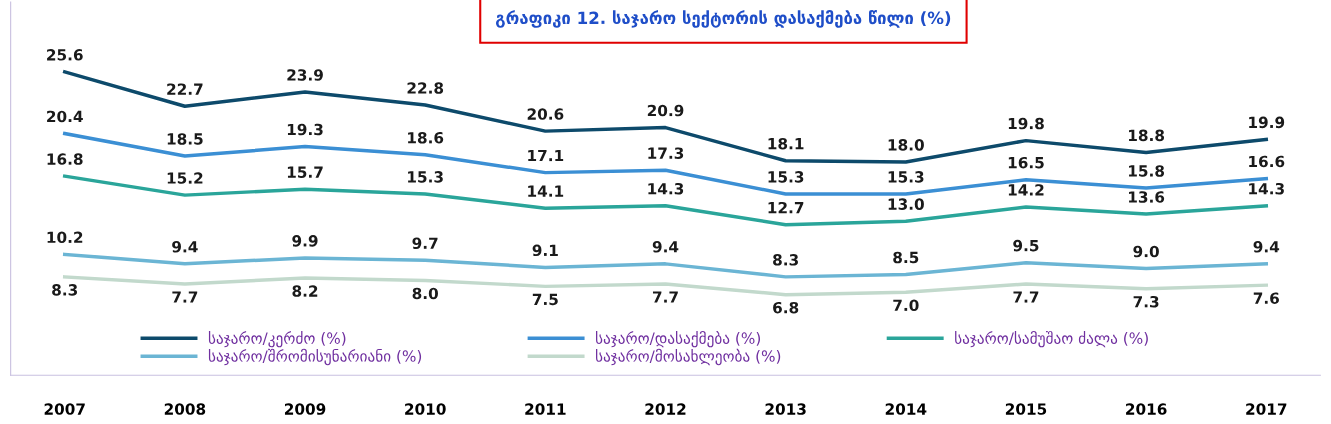 This screenshot has height=424, width=1331. I want to click on data-label: 16.8, so click(65, 159).